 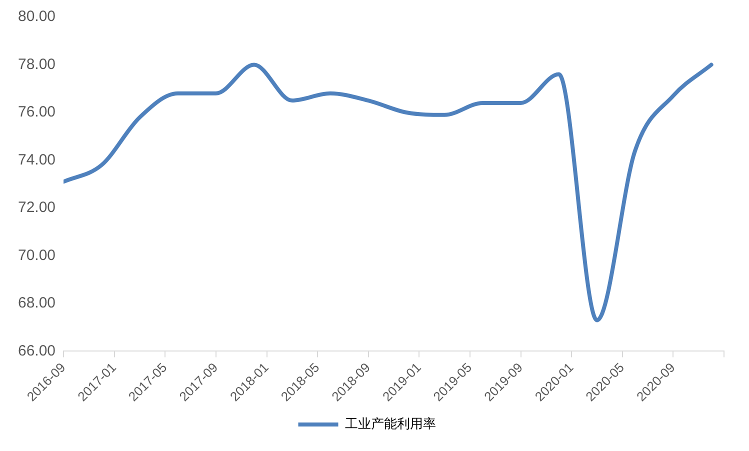 What do you see at coordinates (37, 255) in the screenshot?
I see `y-tick-label: 70.00` at bounding box center [37, 255].